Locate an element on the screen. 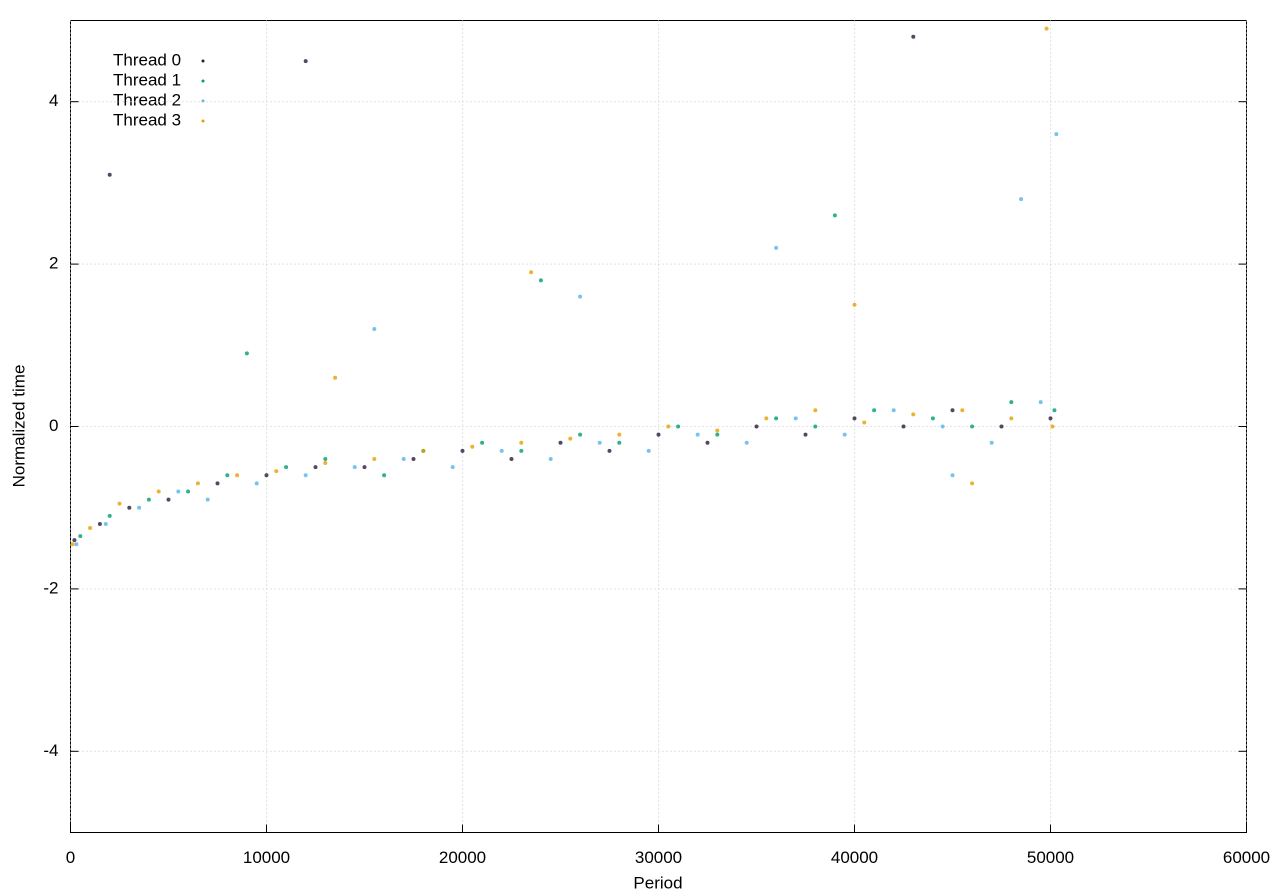 The image size is (1280, 896). legend-label: Thread 1 is located at coordinates (147, 79).